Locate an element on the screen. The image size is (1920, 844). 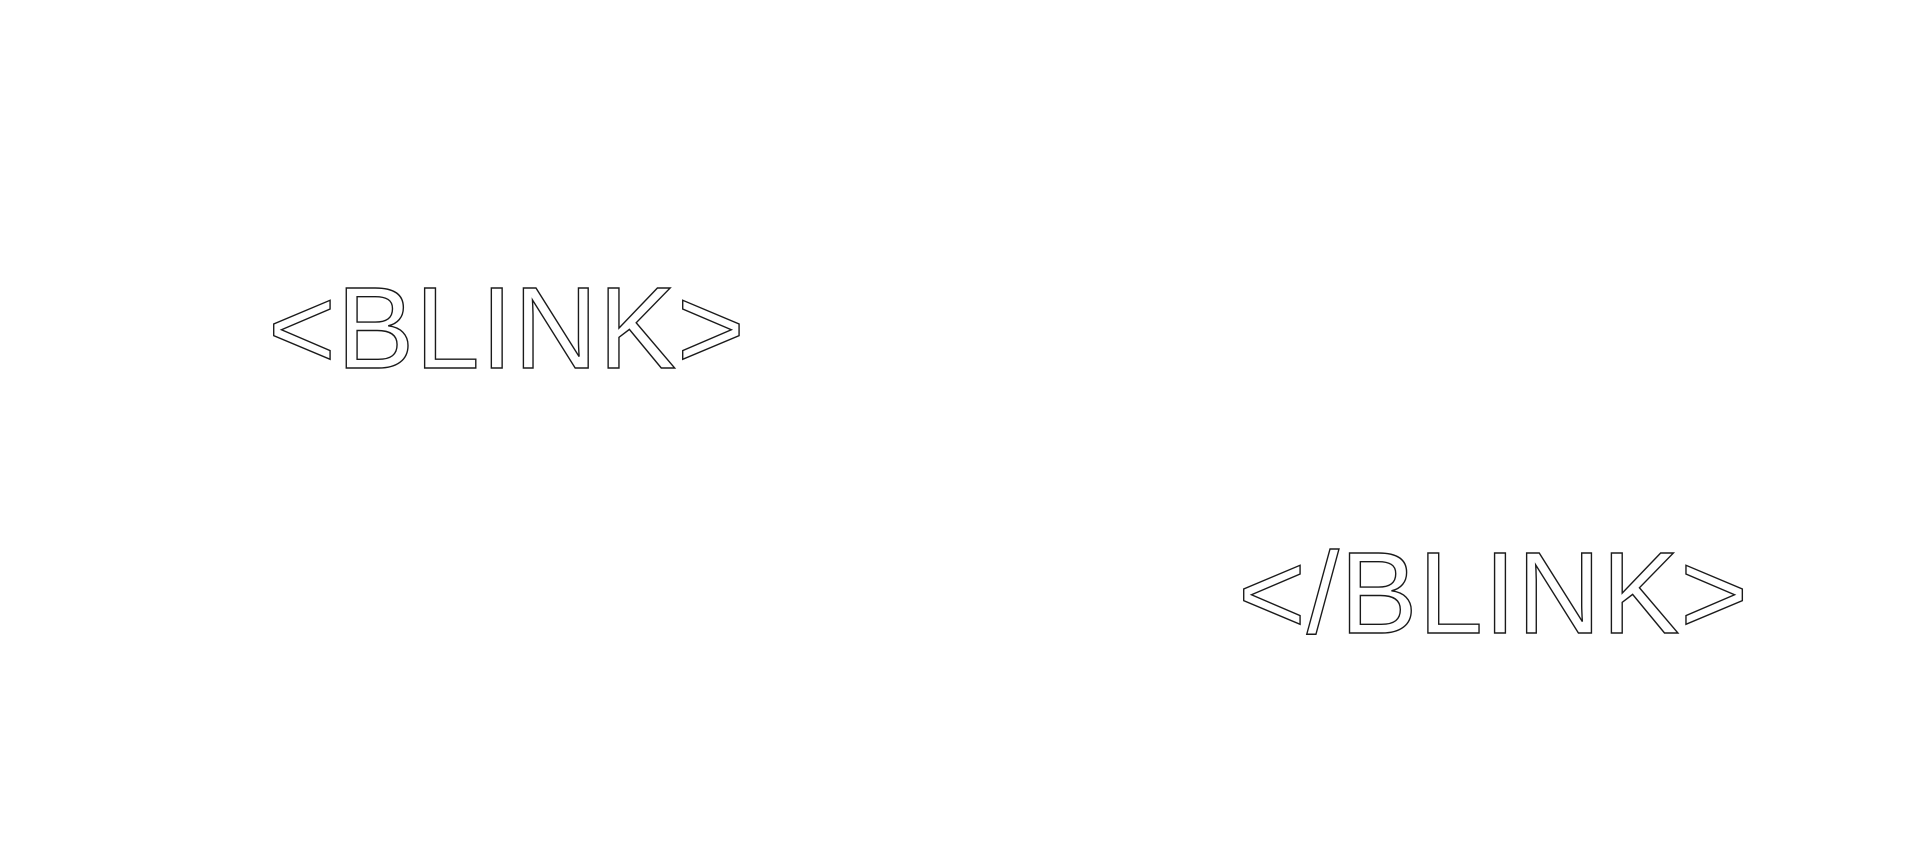
blink-open-tag-text: <BLINK> is located at coordinates (506, 328).